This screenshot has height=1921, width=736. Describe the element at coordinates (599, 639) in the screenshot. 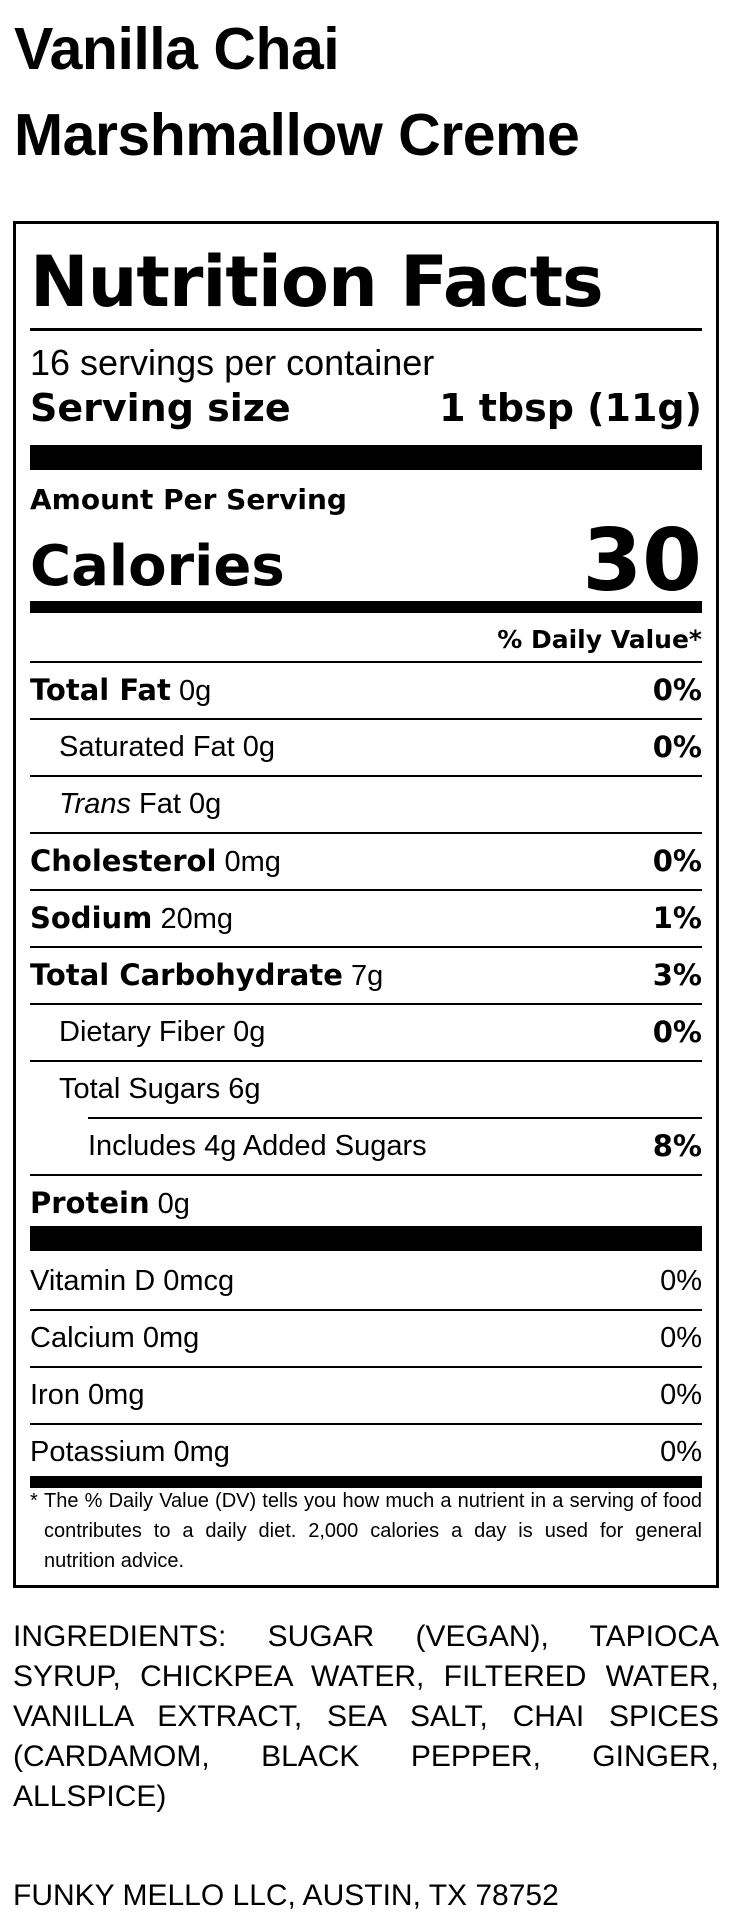

I see `daily-value-header: % Daily Value*` at that location.